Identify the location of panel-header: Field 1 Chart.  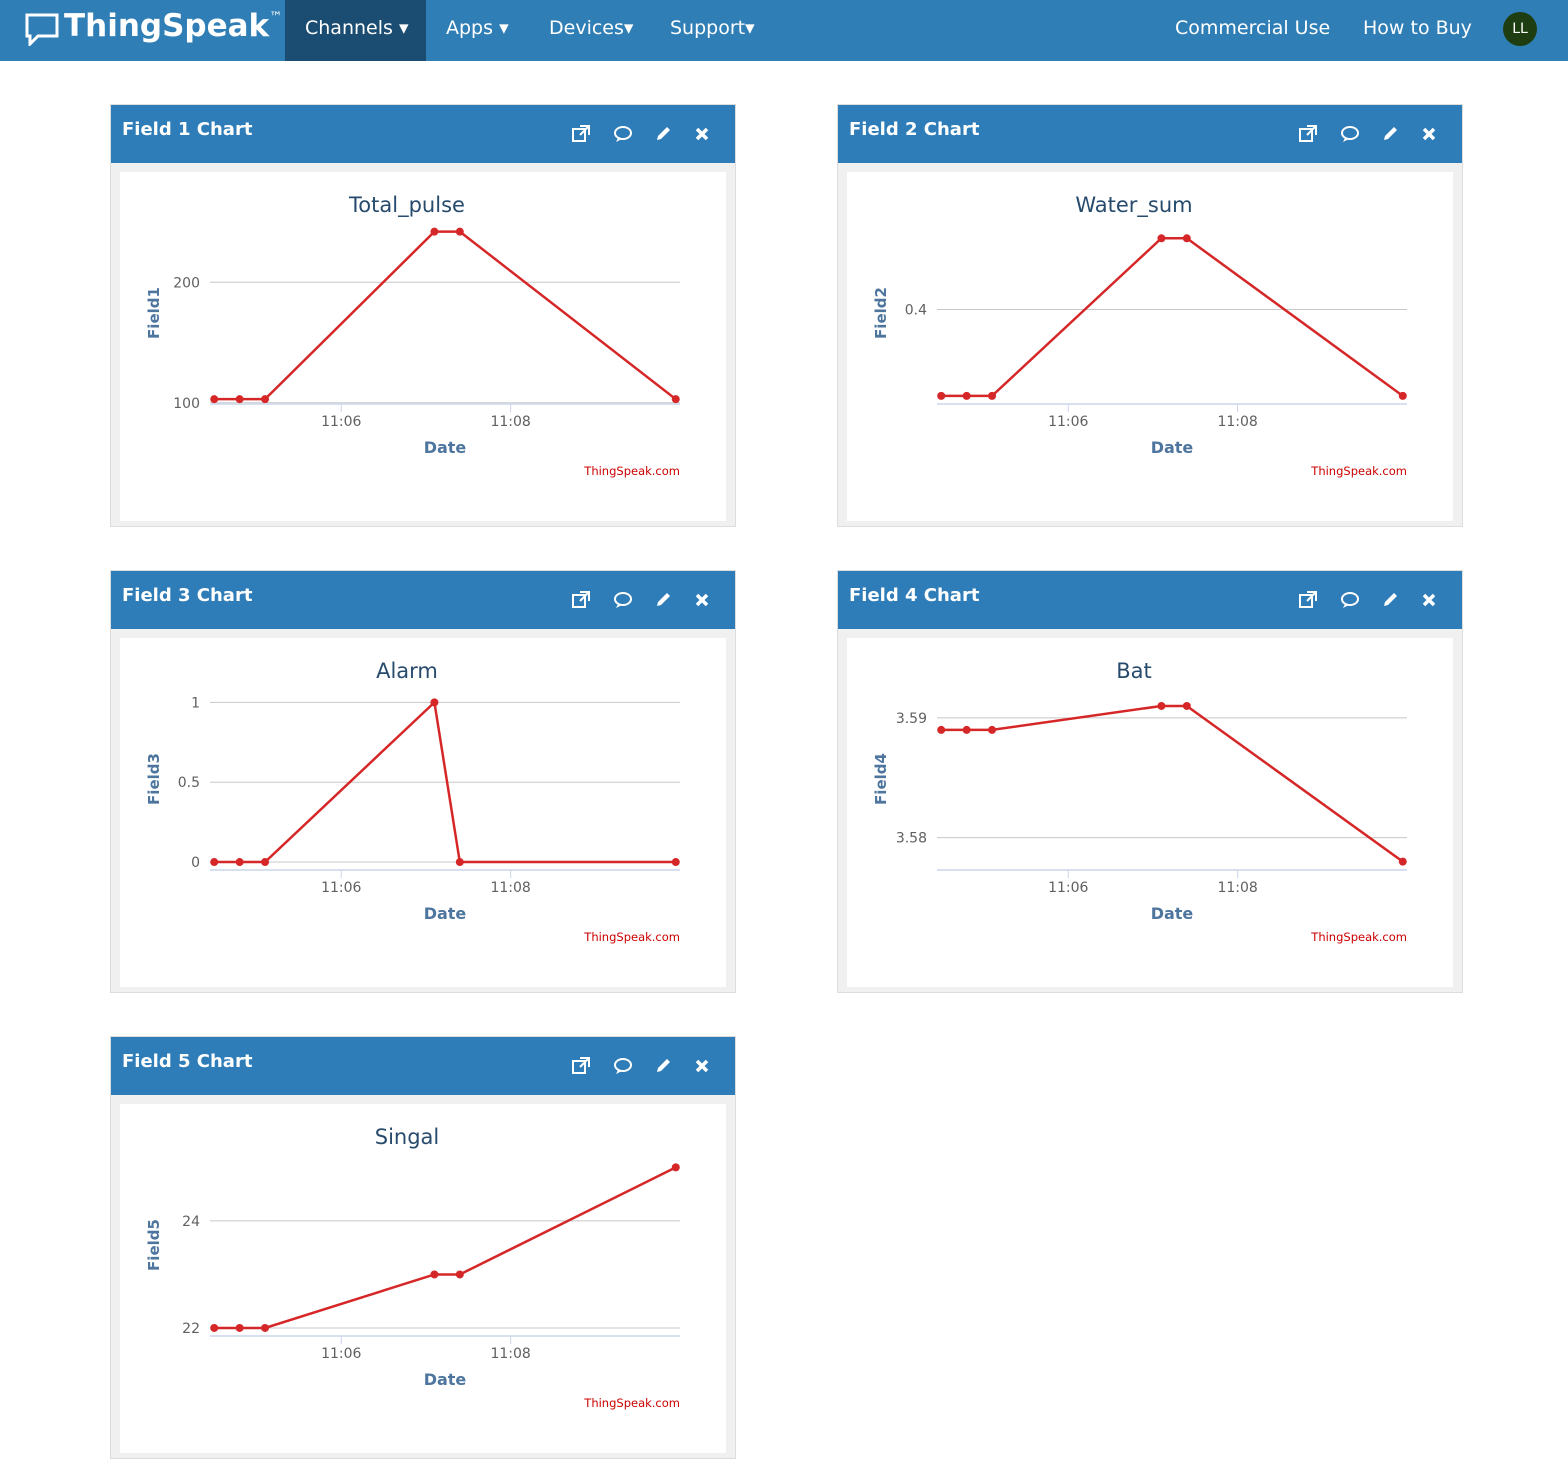
(423, 134).